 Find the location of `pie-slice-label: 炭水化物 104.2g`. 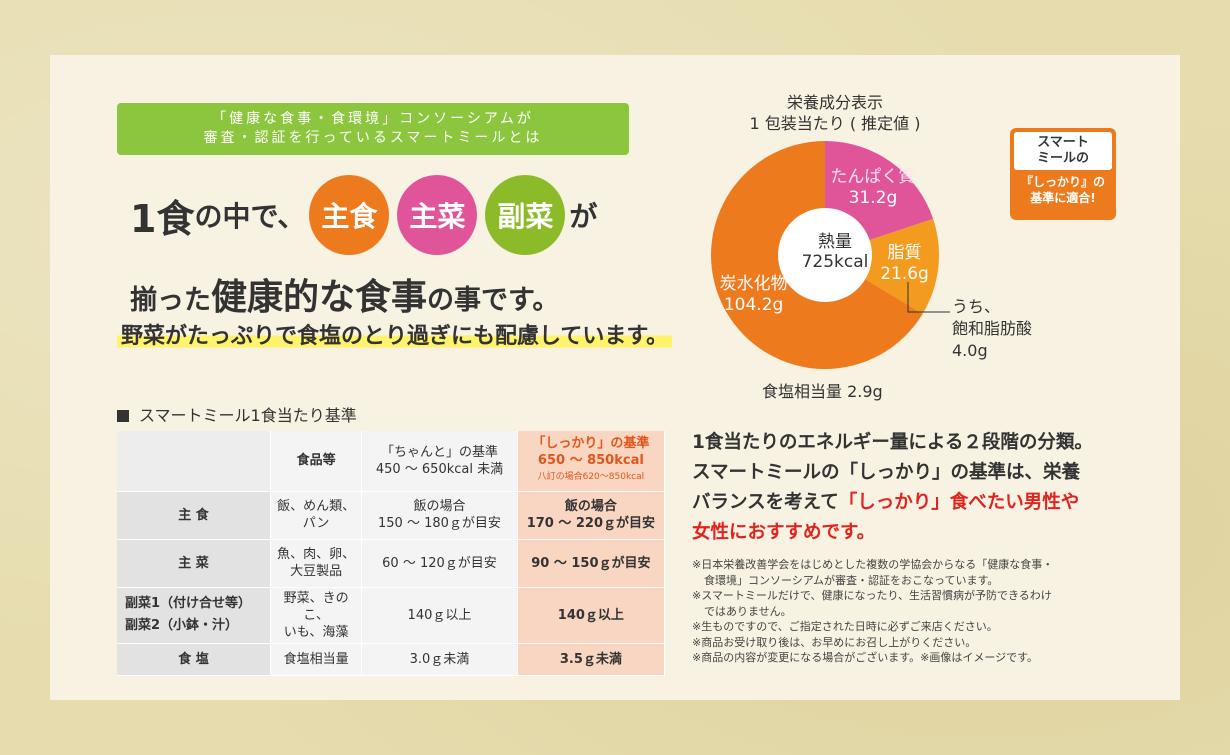

pie-slice-label: 炭水化物 104.2g is located at coordinates (754, 295).